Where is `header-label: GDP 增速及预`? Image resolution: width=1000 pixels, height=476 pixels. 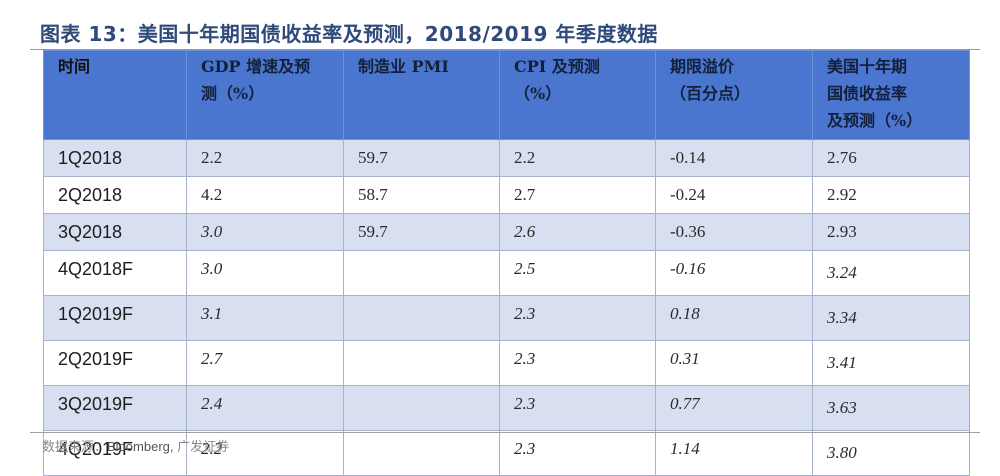 header-label: GDP 增速及预 is located at coordinates (256, 66).